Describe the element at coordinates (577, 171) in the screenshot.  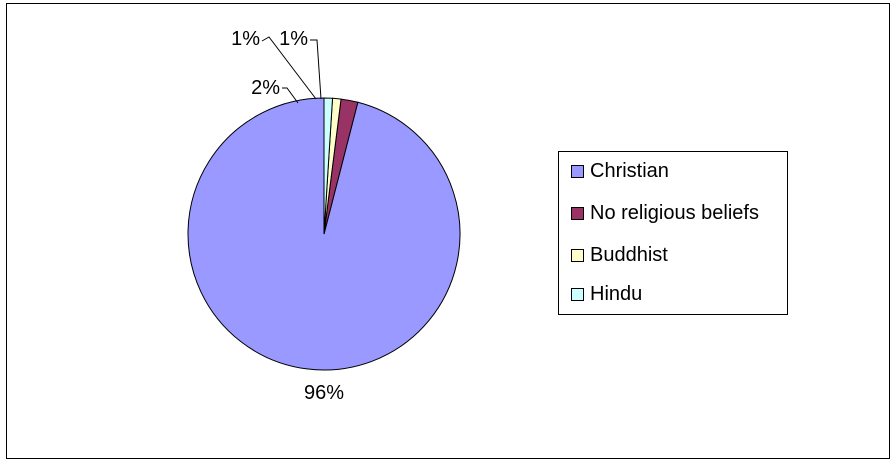
I see `legend-swatch-christian` at that location.